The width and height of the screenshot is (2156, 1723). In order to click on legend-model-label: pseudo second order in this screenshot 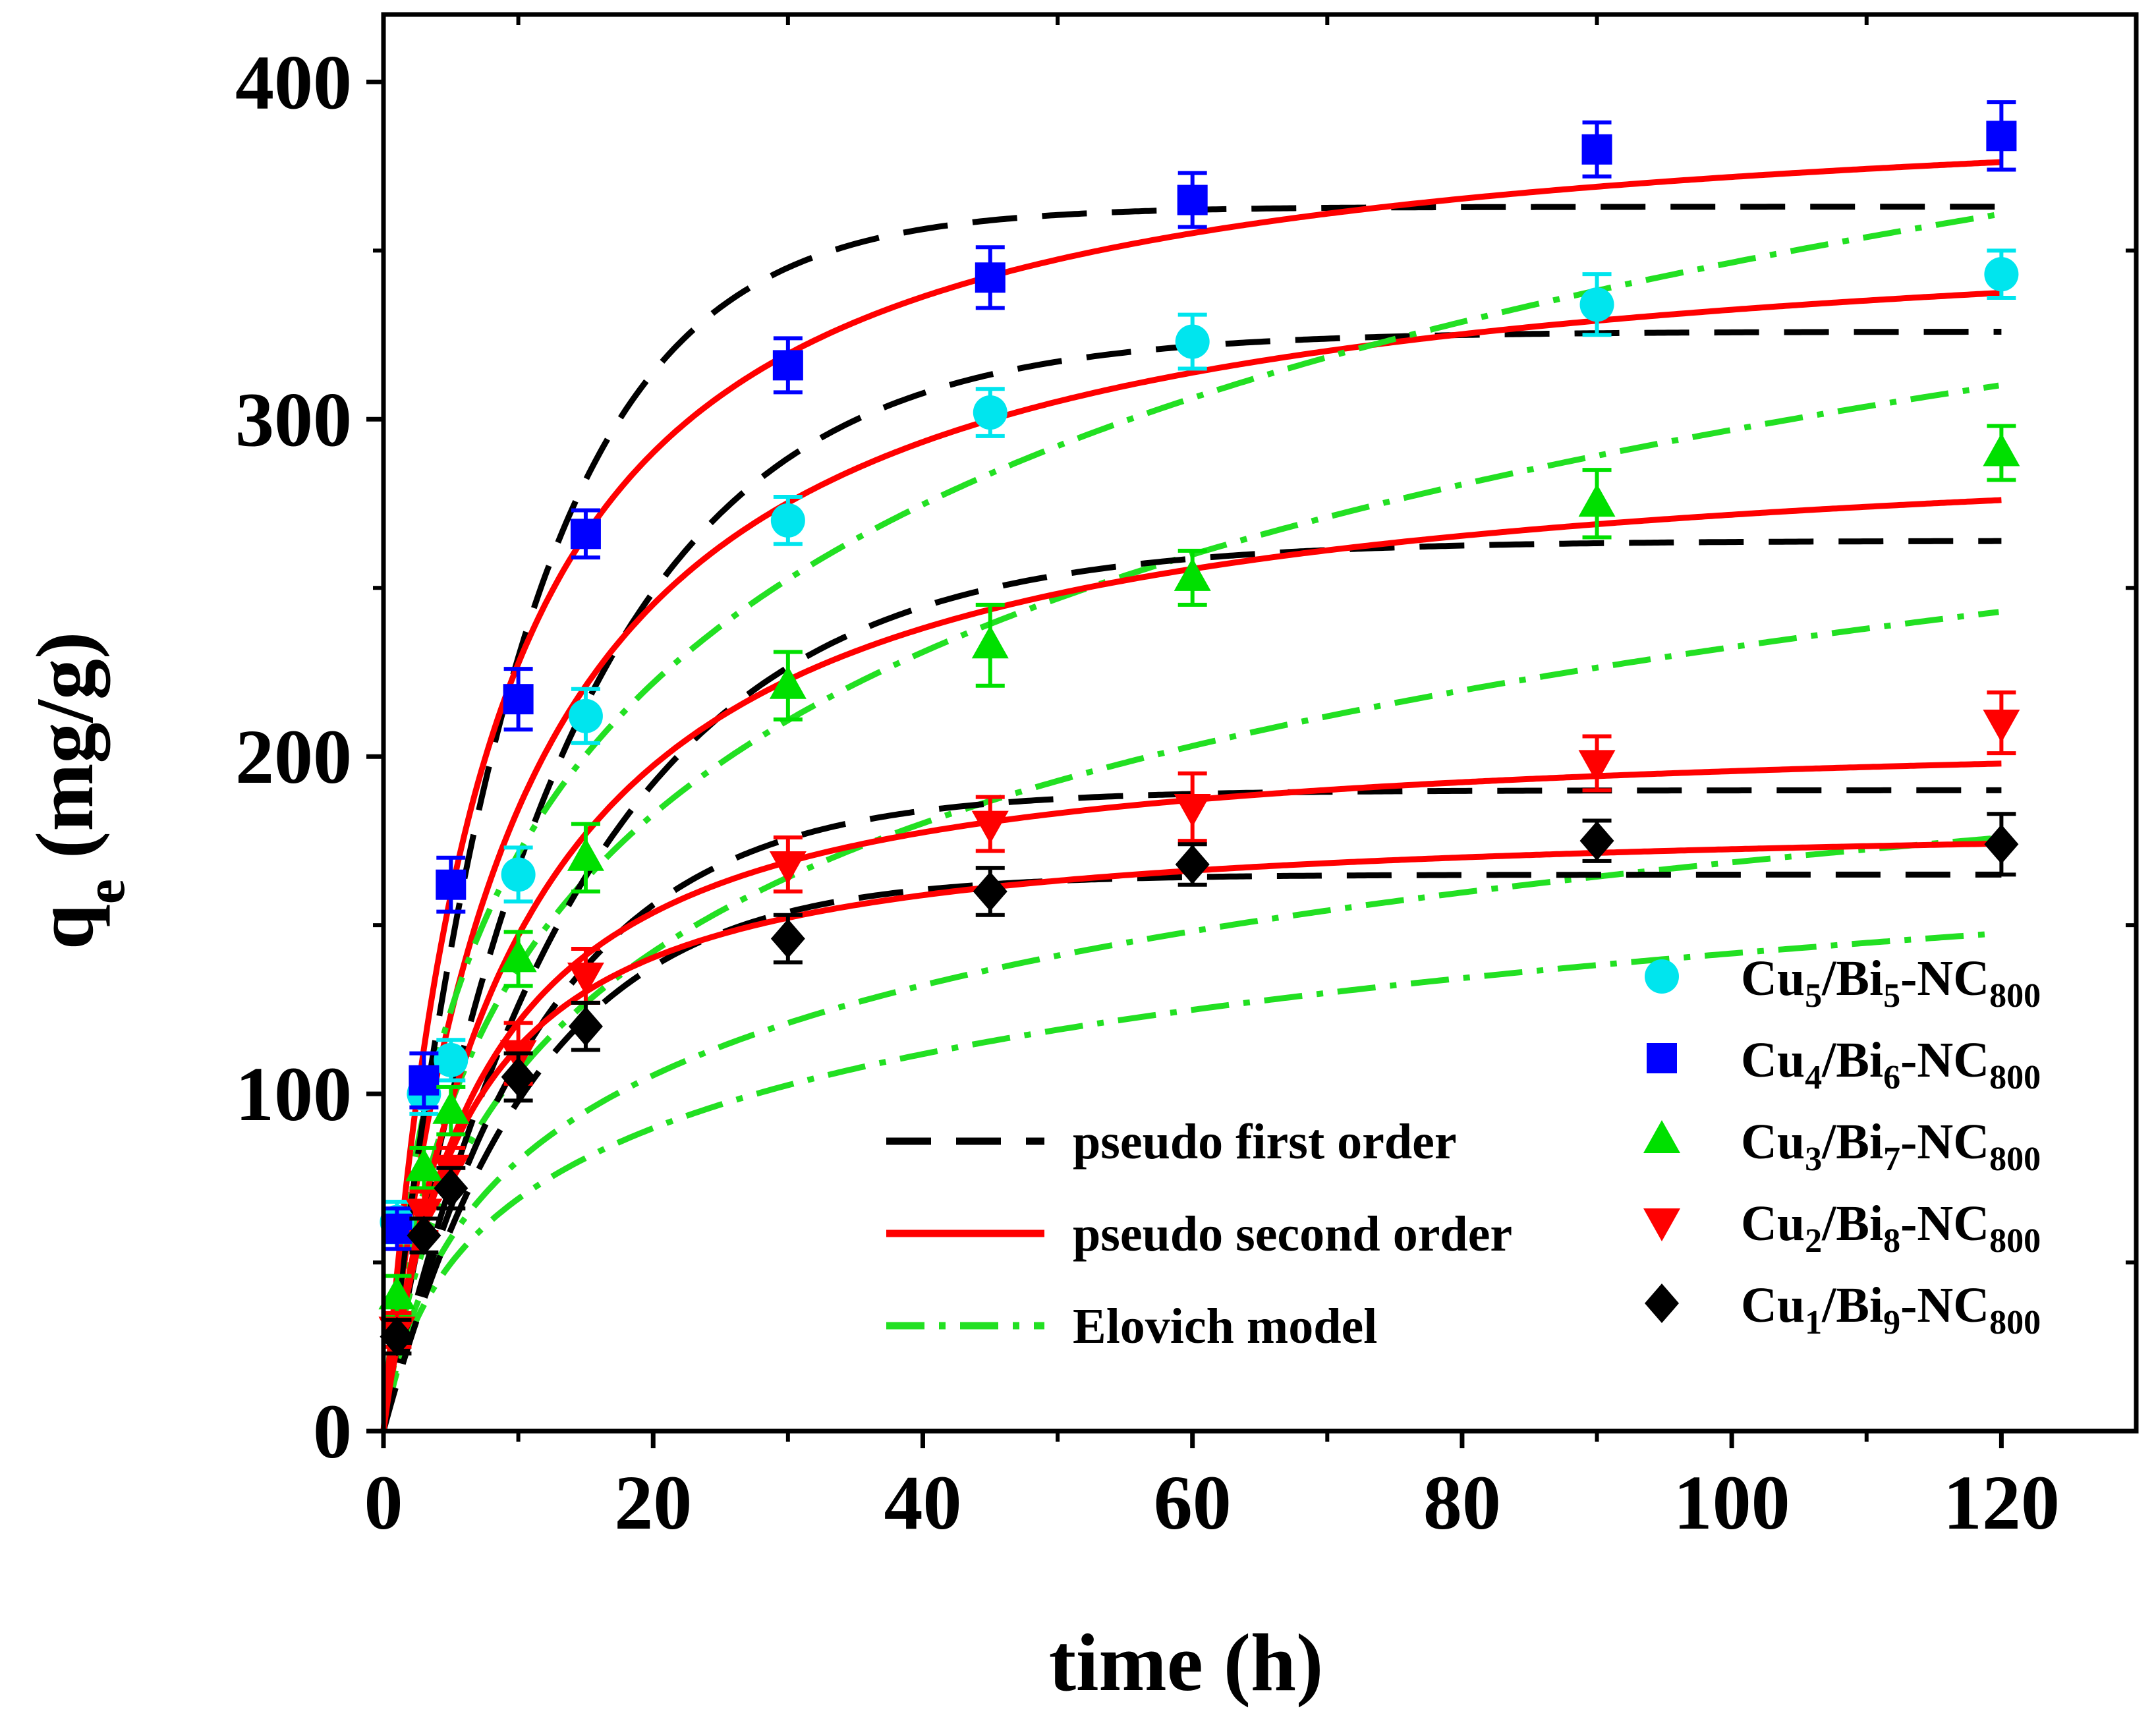, I will do `click(1292, 1234)`.